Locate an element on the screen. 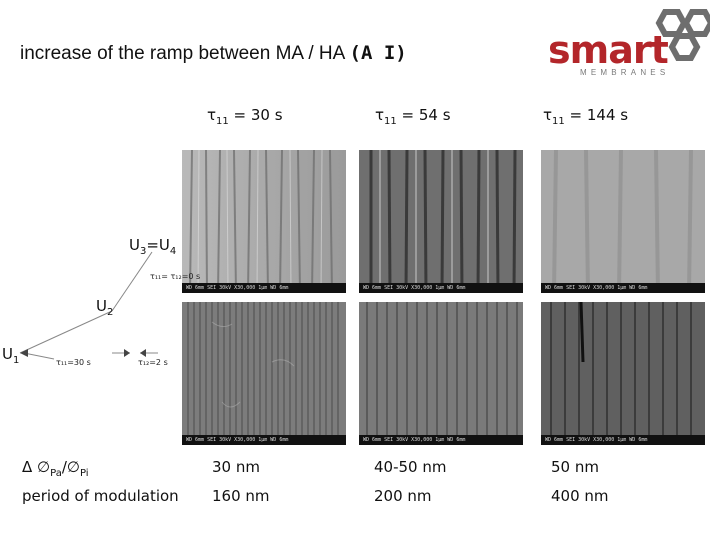 This screenshot has height=540, width=720. sem-image-bottom-2: WD 6mm SEI 30kV X30,000 1μm WD 6mm is located at coordinates (441, 373).